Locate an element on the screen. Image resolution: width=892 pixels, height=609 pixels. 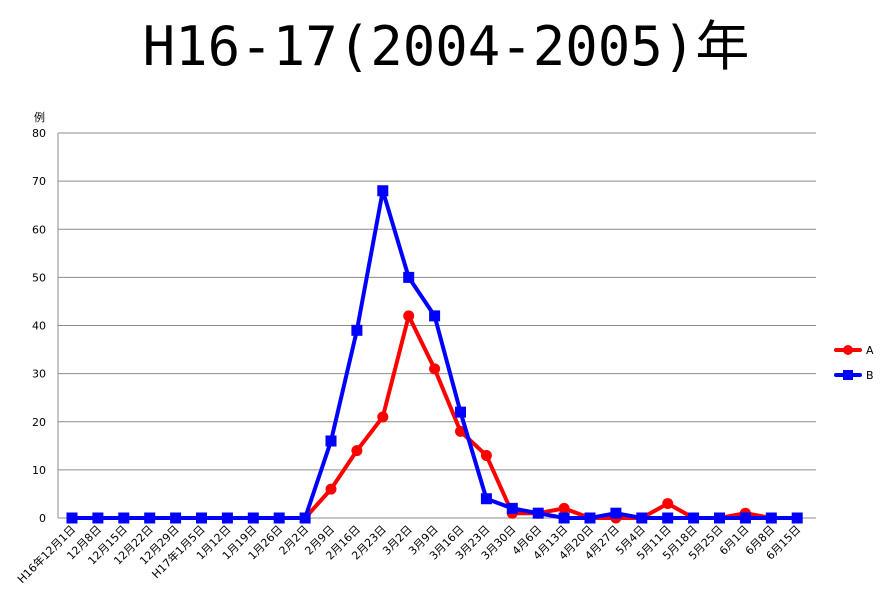
y-tick-label: 0 is located at coordinates (42, 518).